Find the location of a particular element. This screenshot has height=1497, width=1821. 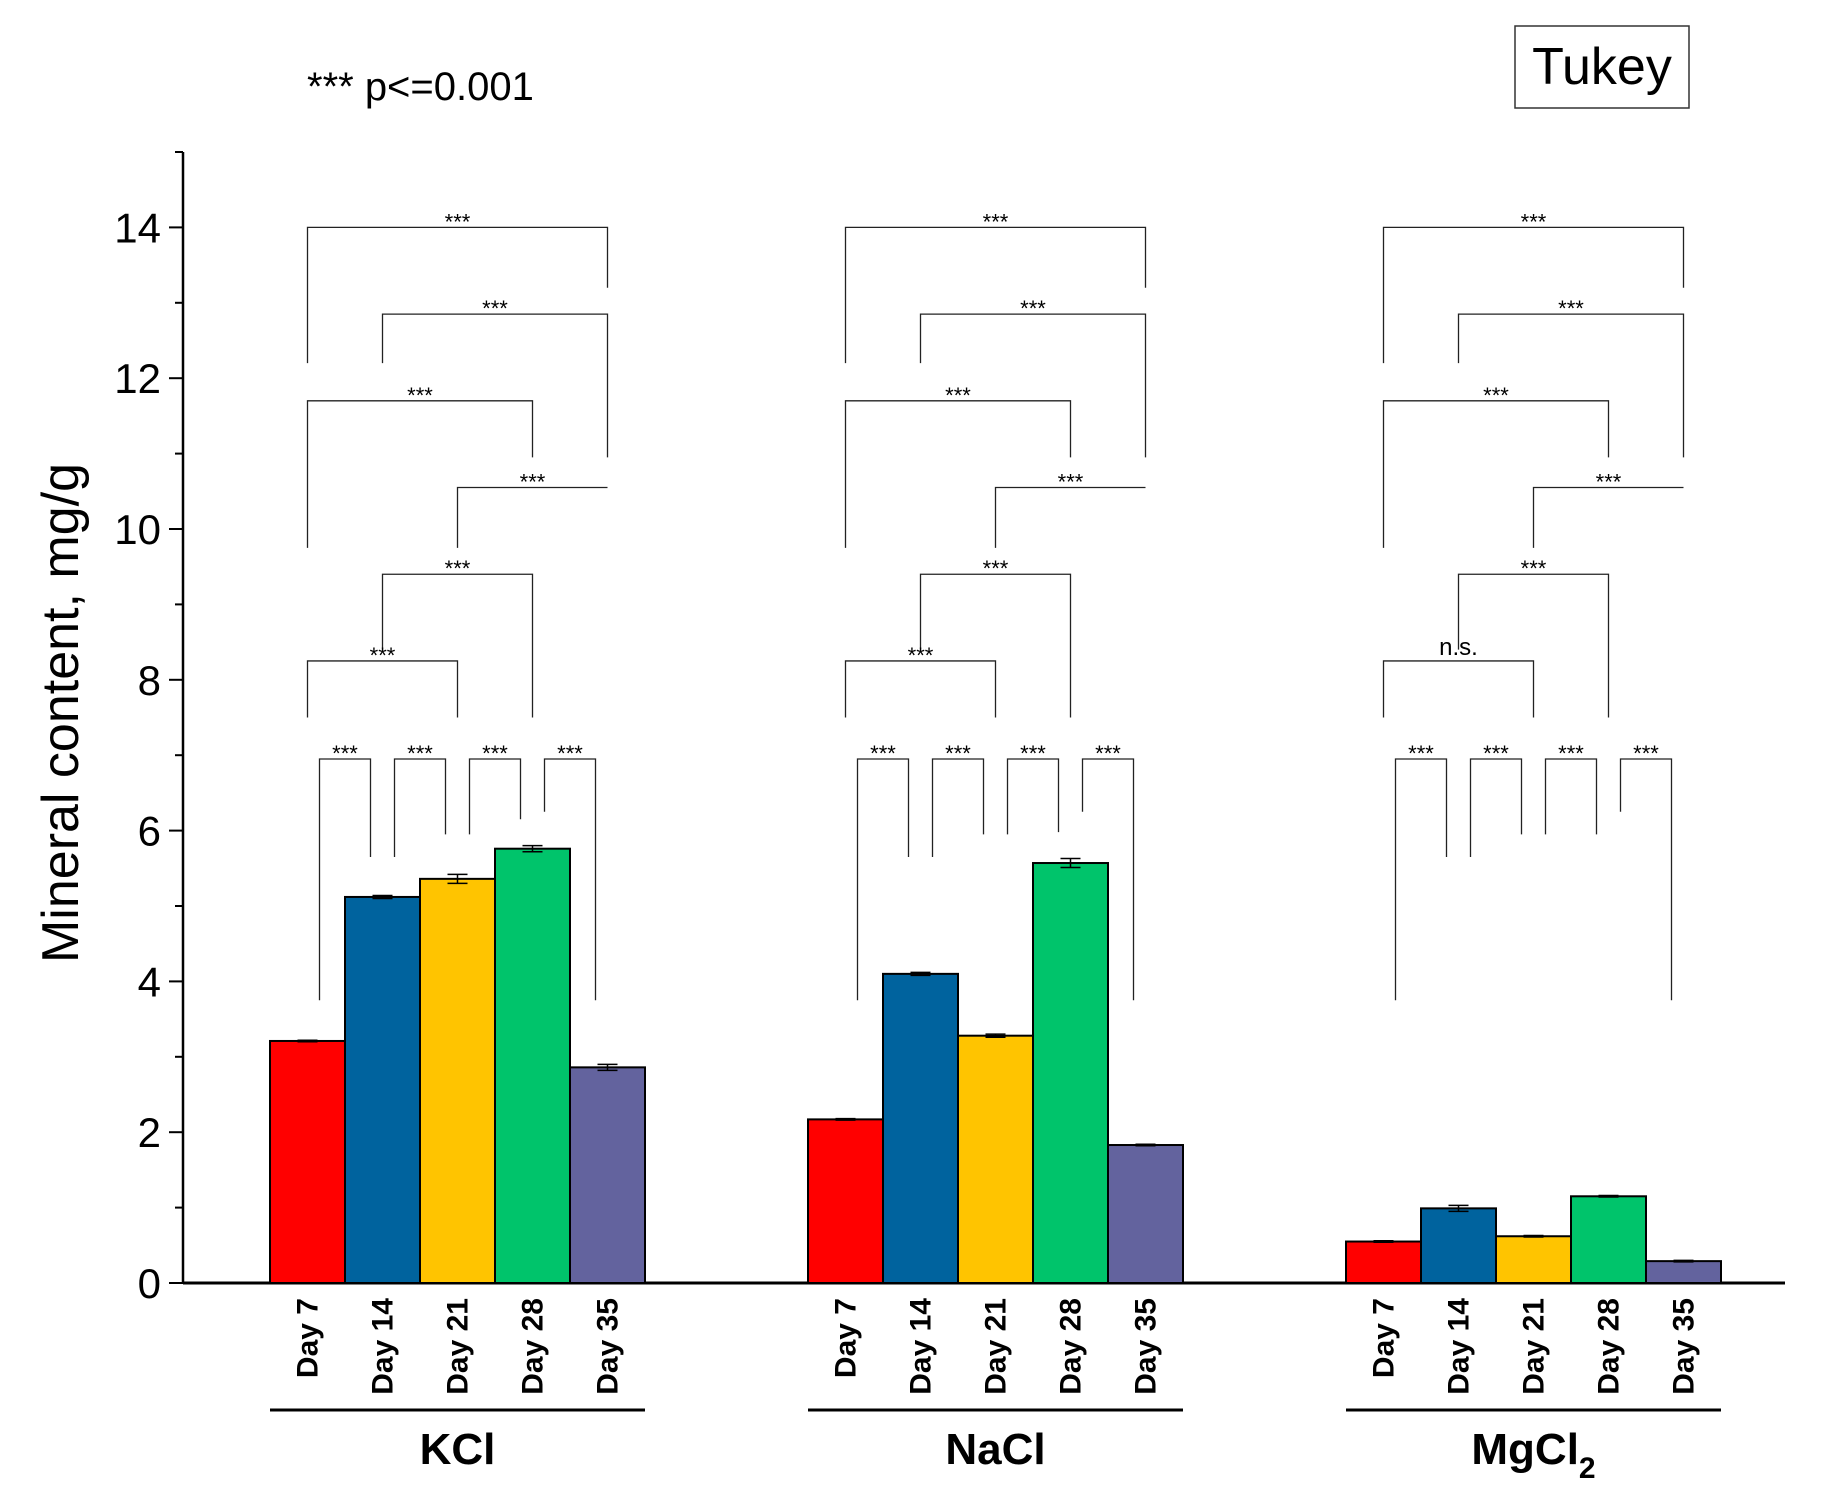

significance-label: n.s. is located at coordinates (1458, 647).